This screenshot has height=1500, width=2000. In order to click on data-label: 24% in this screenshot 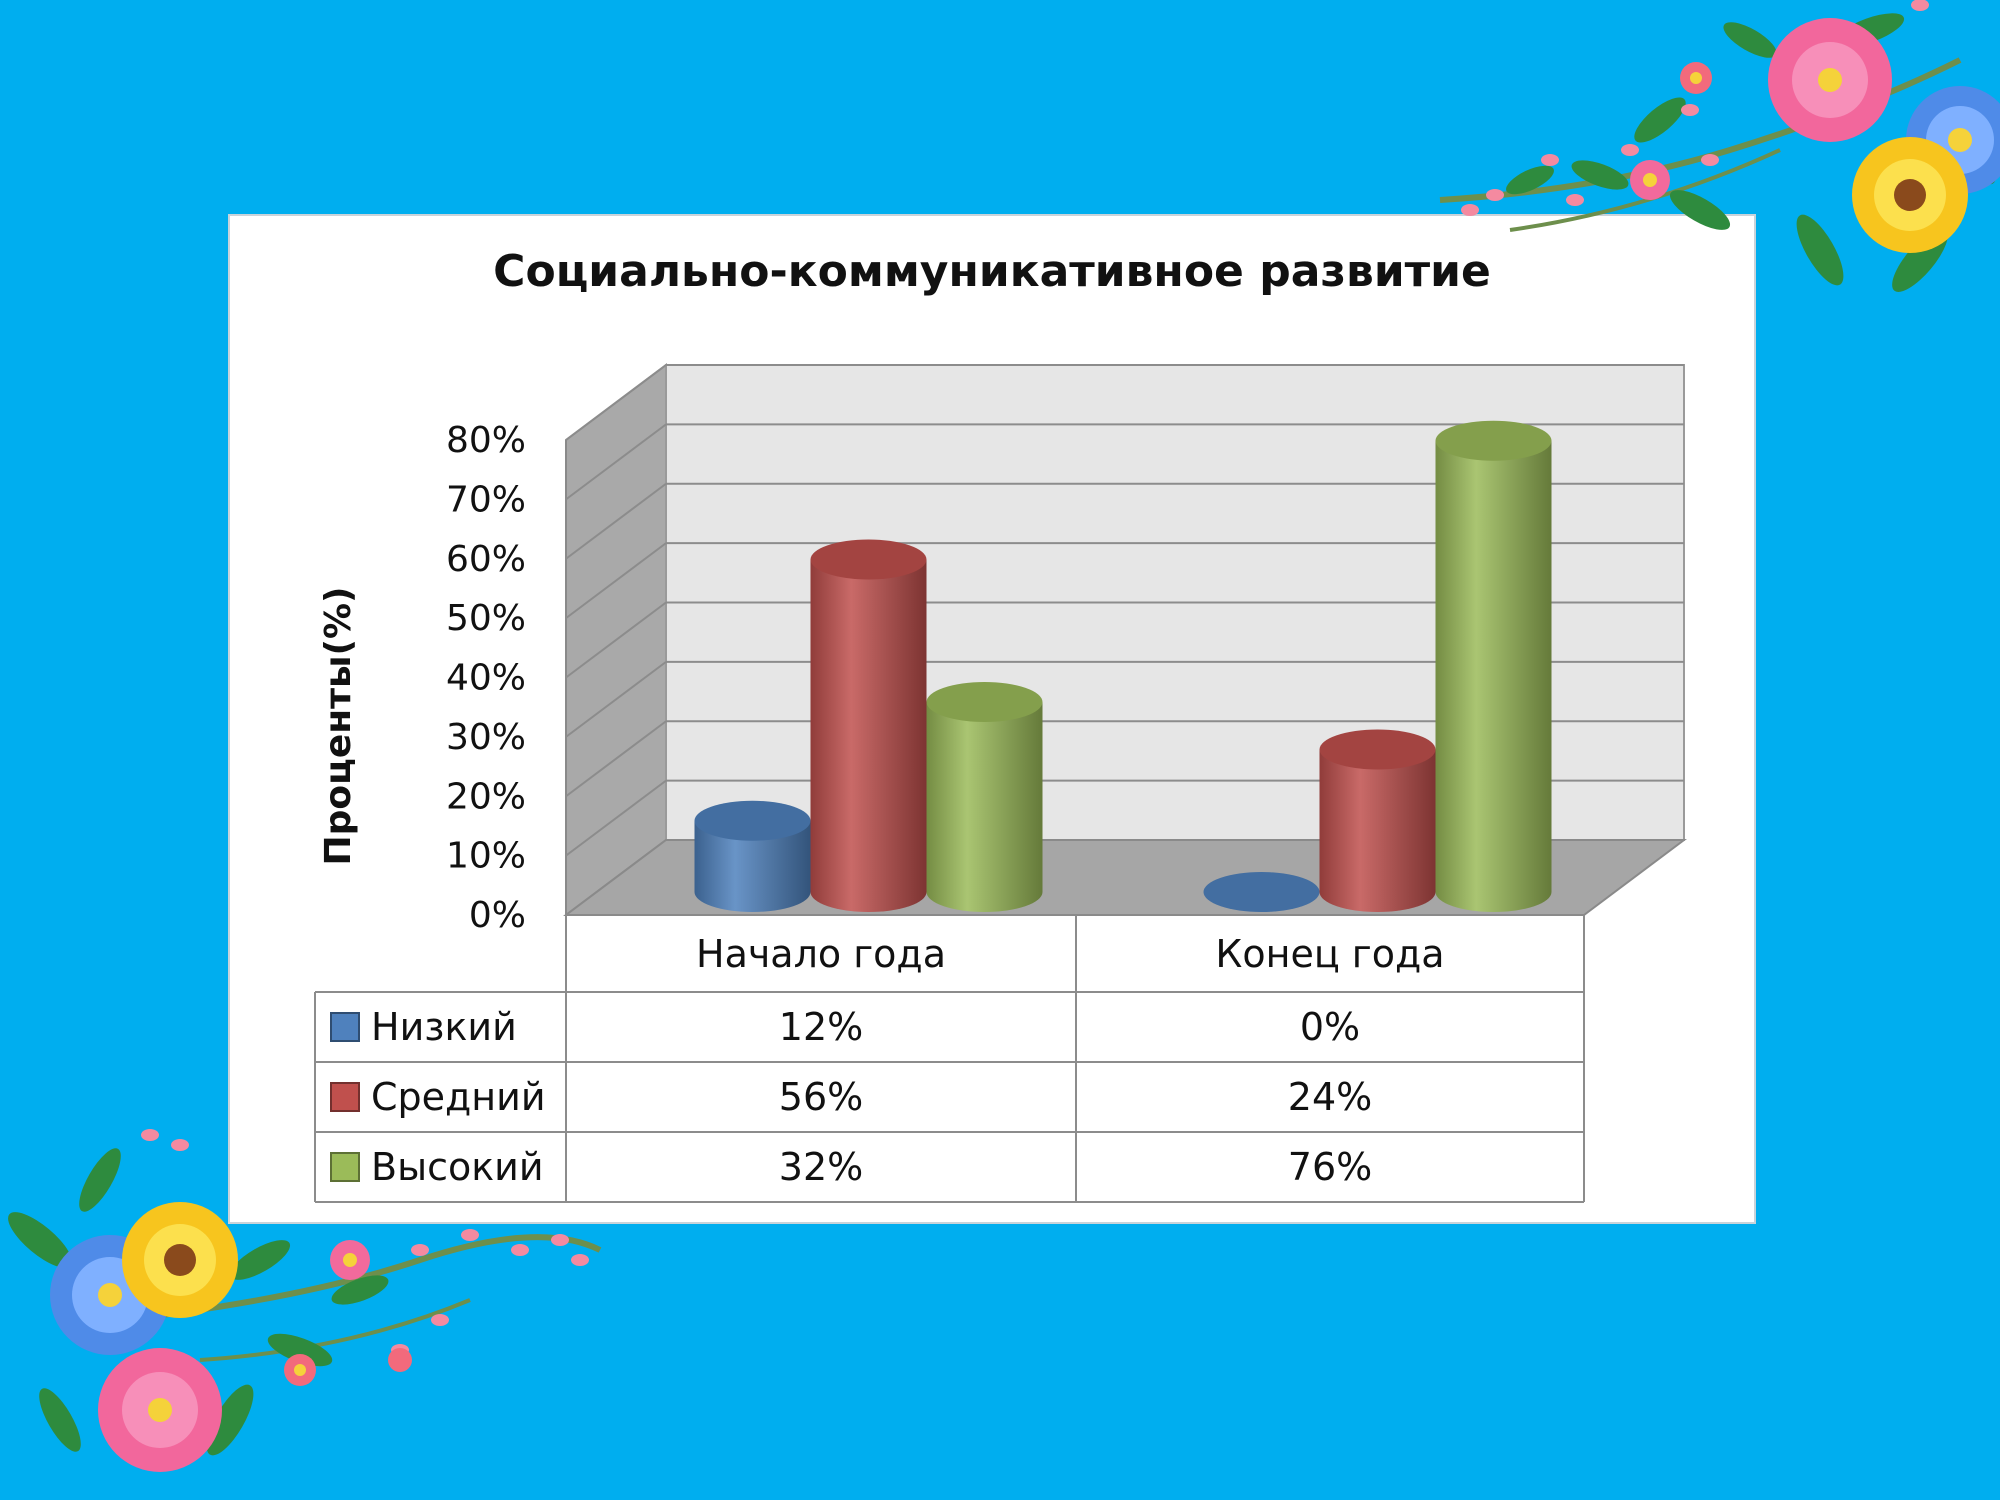, I will do `click(1330, 1097)`.